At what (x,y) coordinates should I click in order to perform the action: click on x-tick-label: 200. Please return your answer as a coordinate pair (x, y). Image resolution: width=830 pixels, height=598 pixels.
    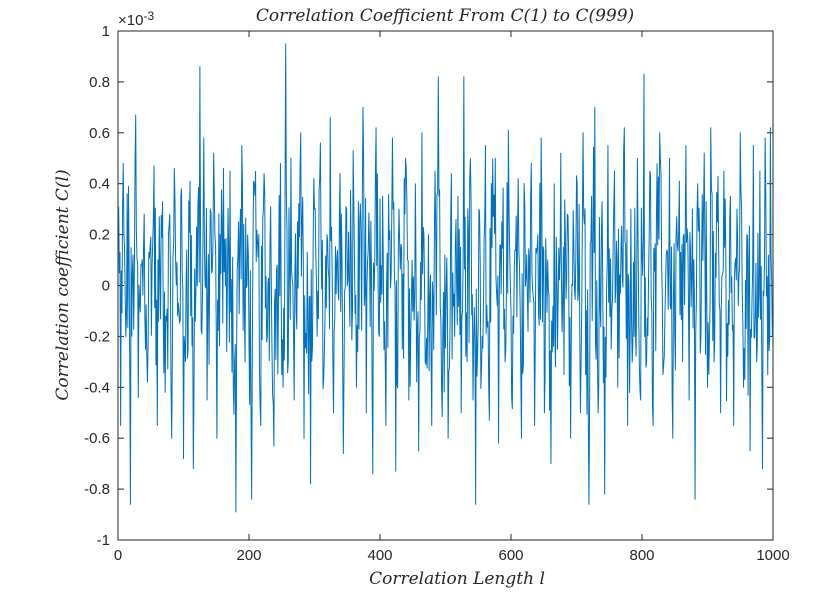
    Looking at the image, I should click on (248, 555).